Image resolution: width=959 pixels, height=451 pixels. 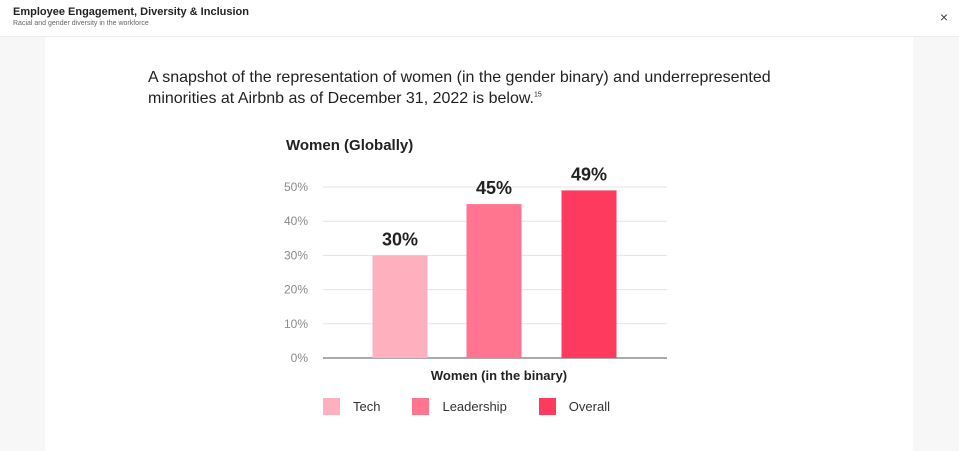 What do you see at coordinates (589, 174) in the screenshot?
I see `data-label: 49%` at bounding box center [589, 174].